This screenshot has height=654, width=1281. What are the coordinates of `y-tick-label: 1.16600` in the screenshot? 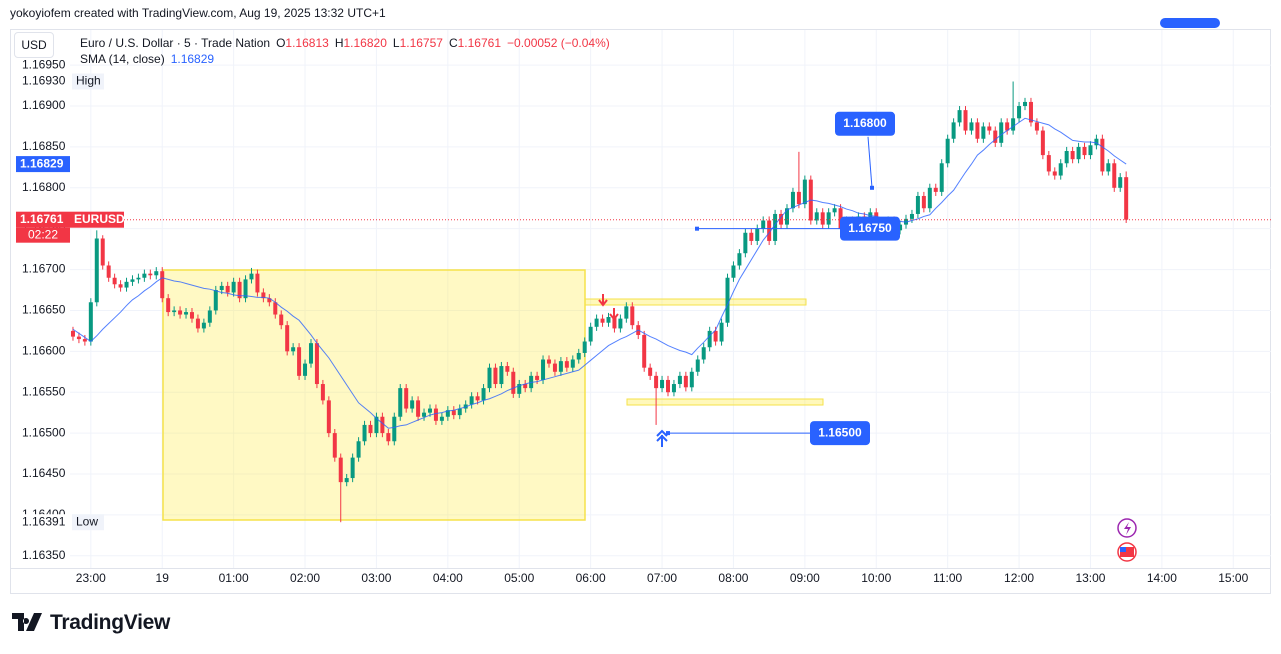 It's located at (44, 351).